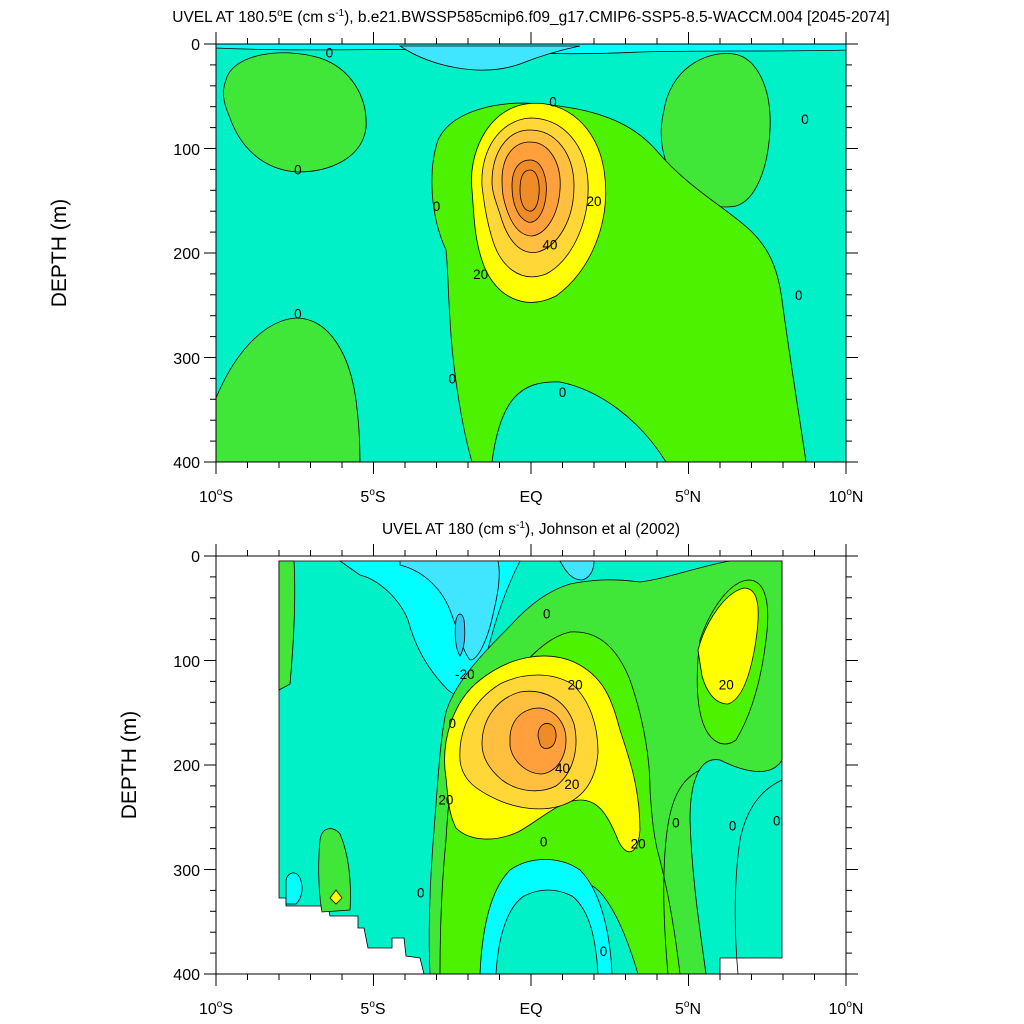 This screenshot has width=1024, height=1024. What do you see at coordinates (298, 169) in the screenshot?
I see `top-contour-label-3: 0` at bounding box center [298, 169].